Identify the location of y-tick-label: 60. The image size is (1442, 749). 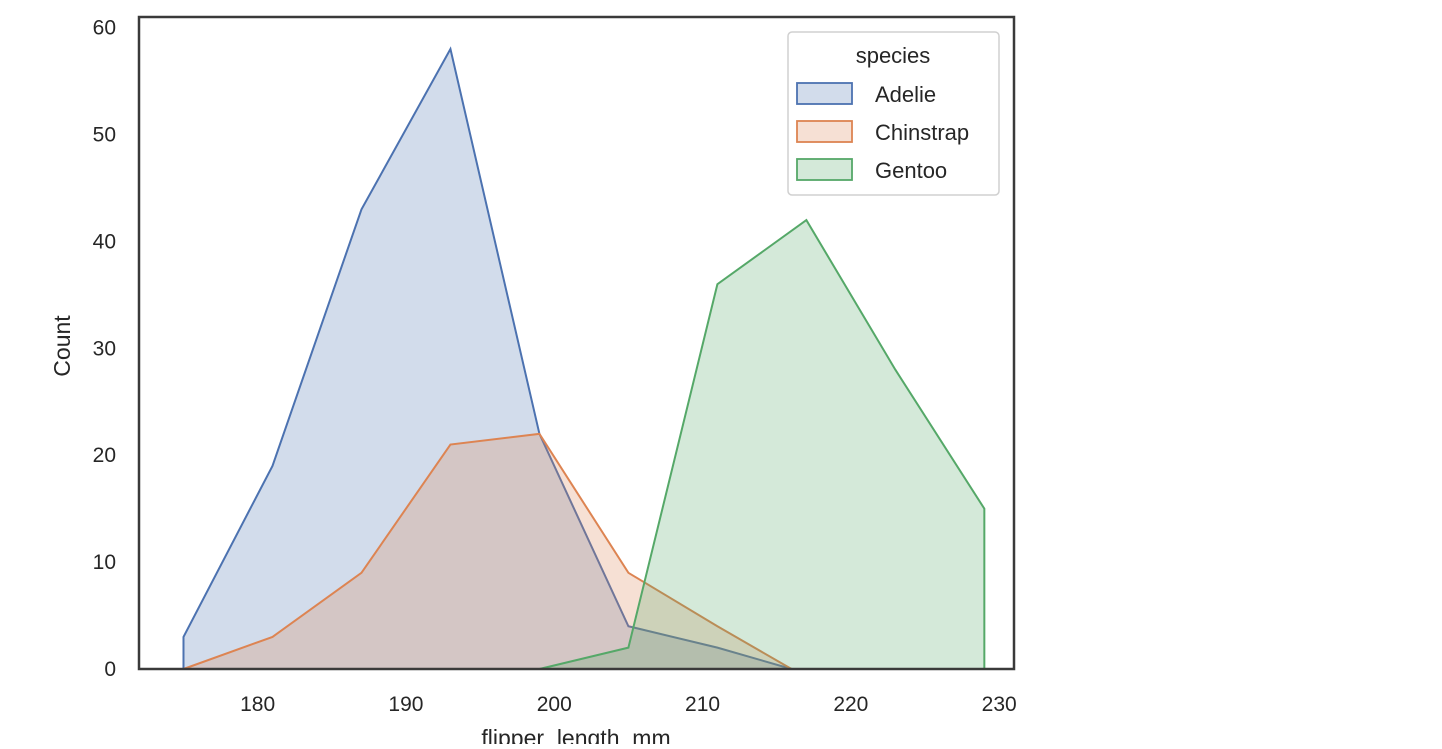
(104, 28).